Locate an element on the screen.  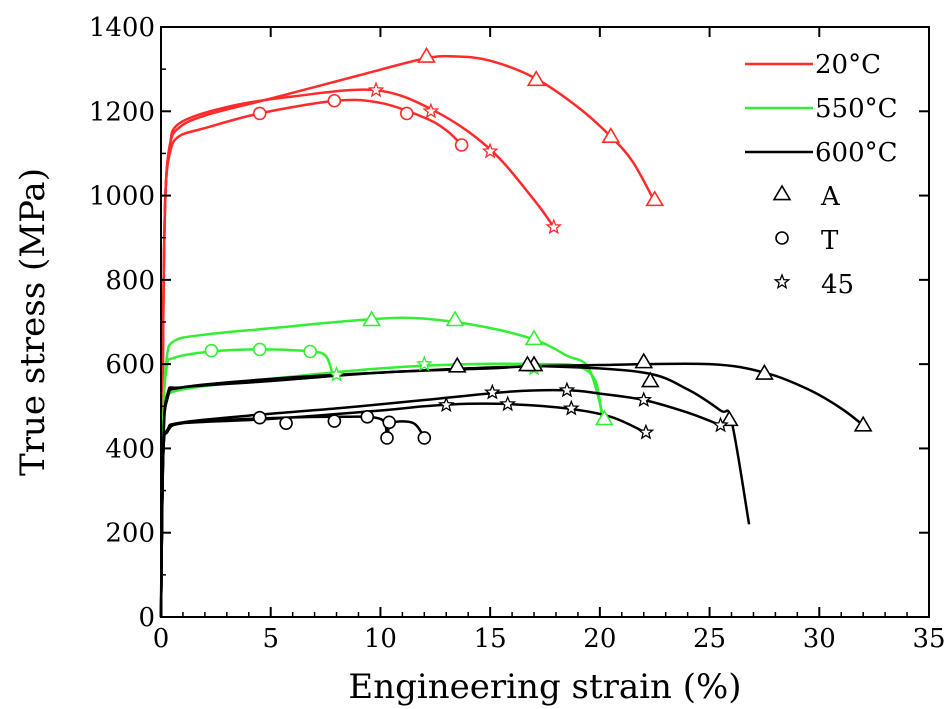
legend-label: 600°C is located at coordinates (856, 153).